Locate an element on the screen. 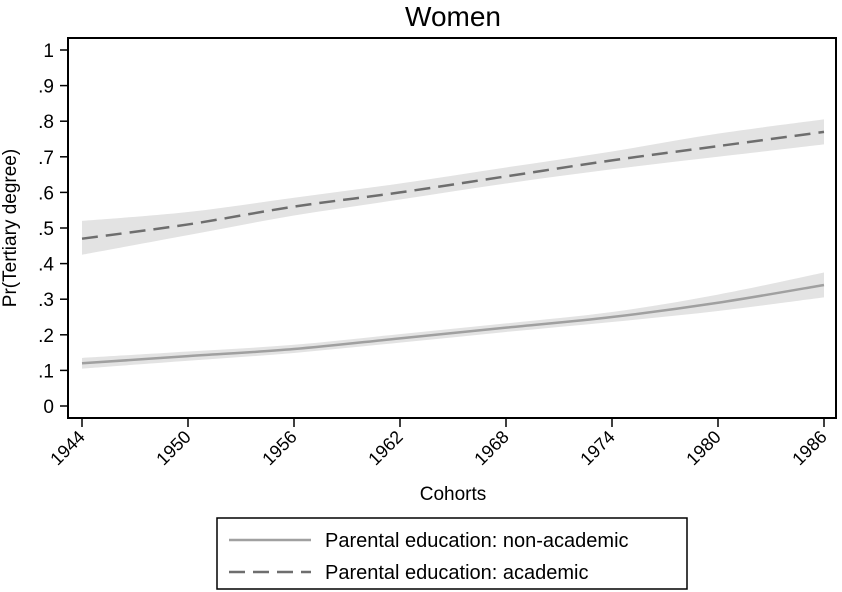 The image size is (842, 592). y-tick-label: .6 is located at coordinates (46, 193).